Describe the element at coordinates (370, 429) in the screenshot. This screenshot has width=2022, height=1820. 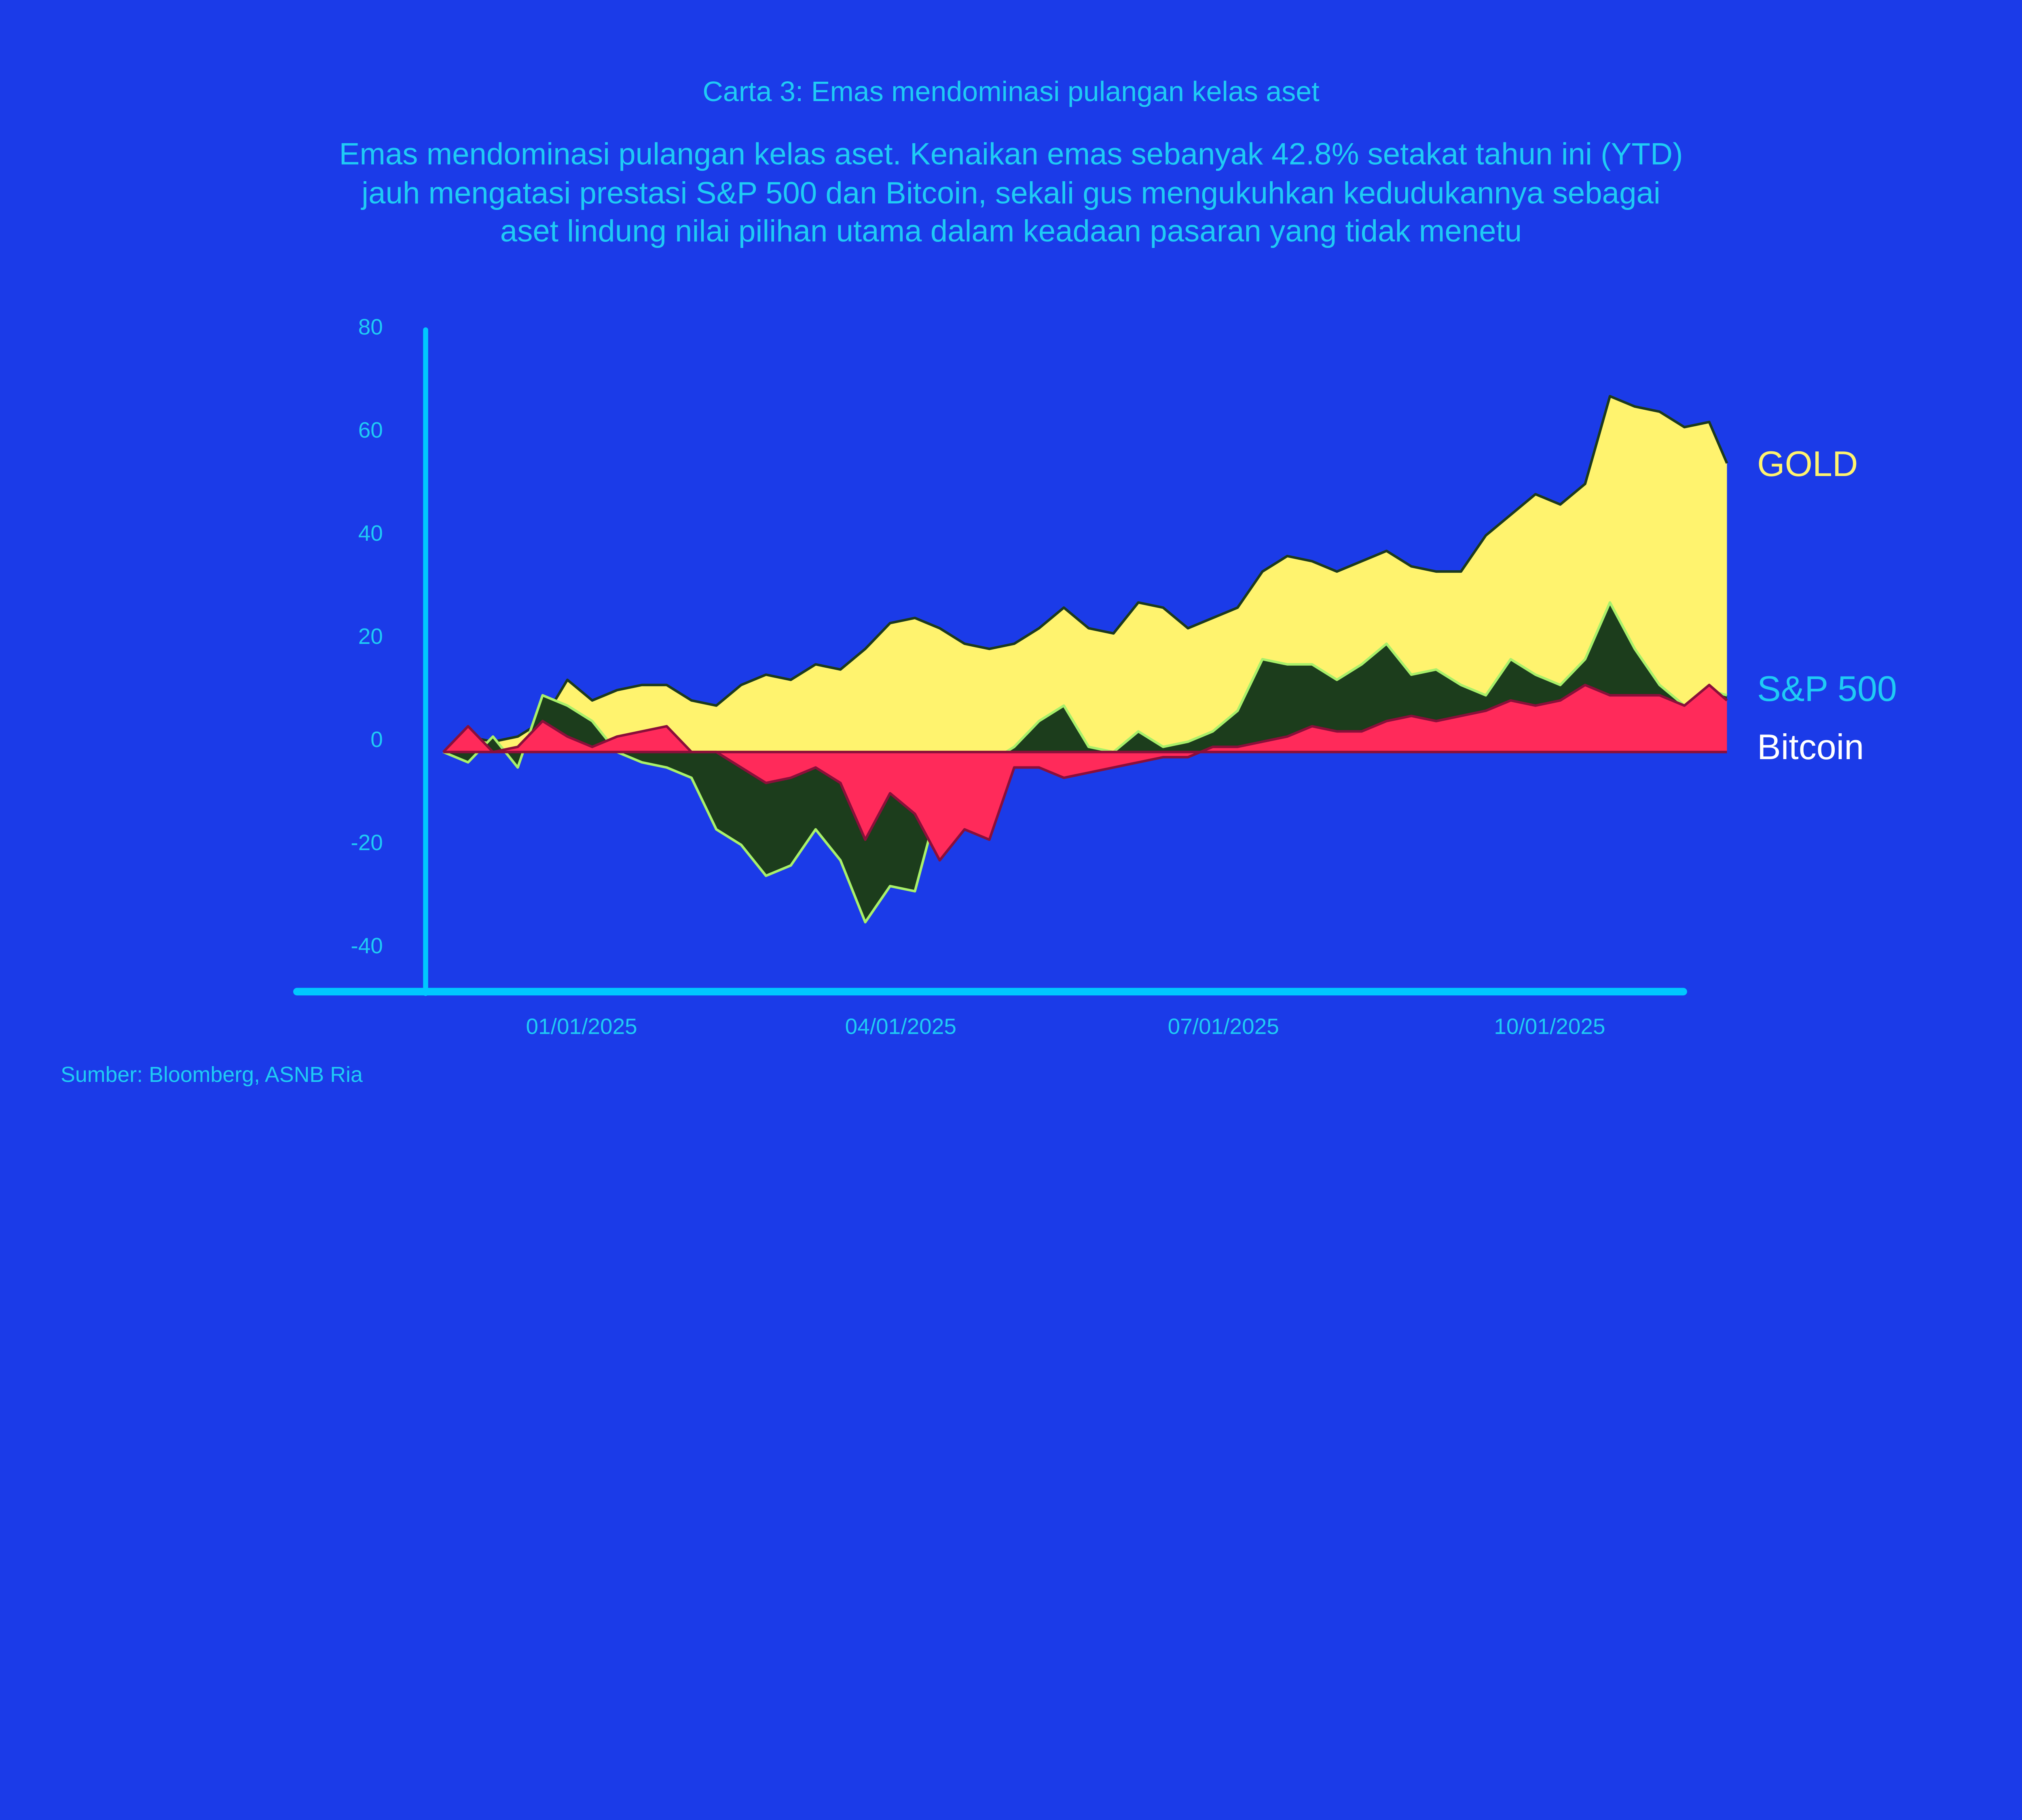
I see `y-tick-label: 60` at that location.